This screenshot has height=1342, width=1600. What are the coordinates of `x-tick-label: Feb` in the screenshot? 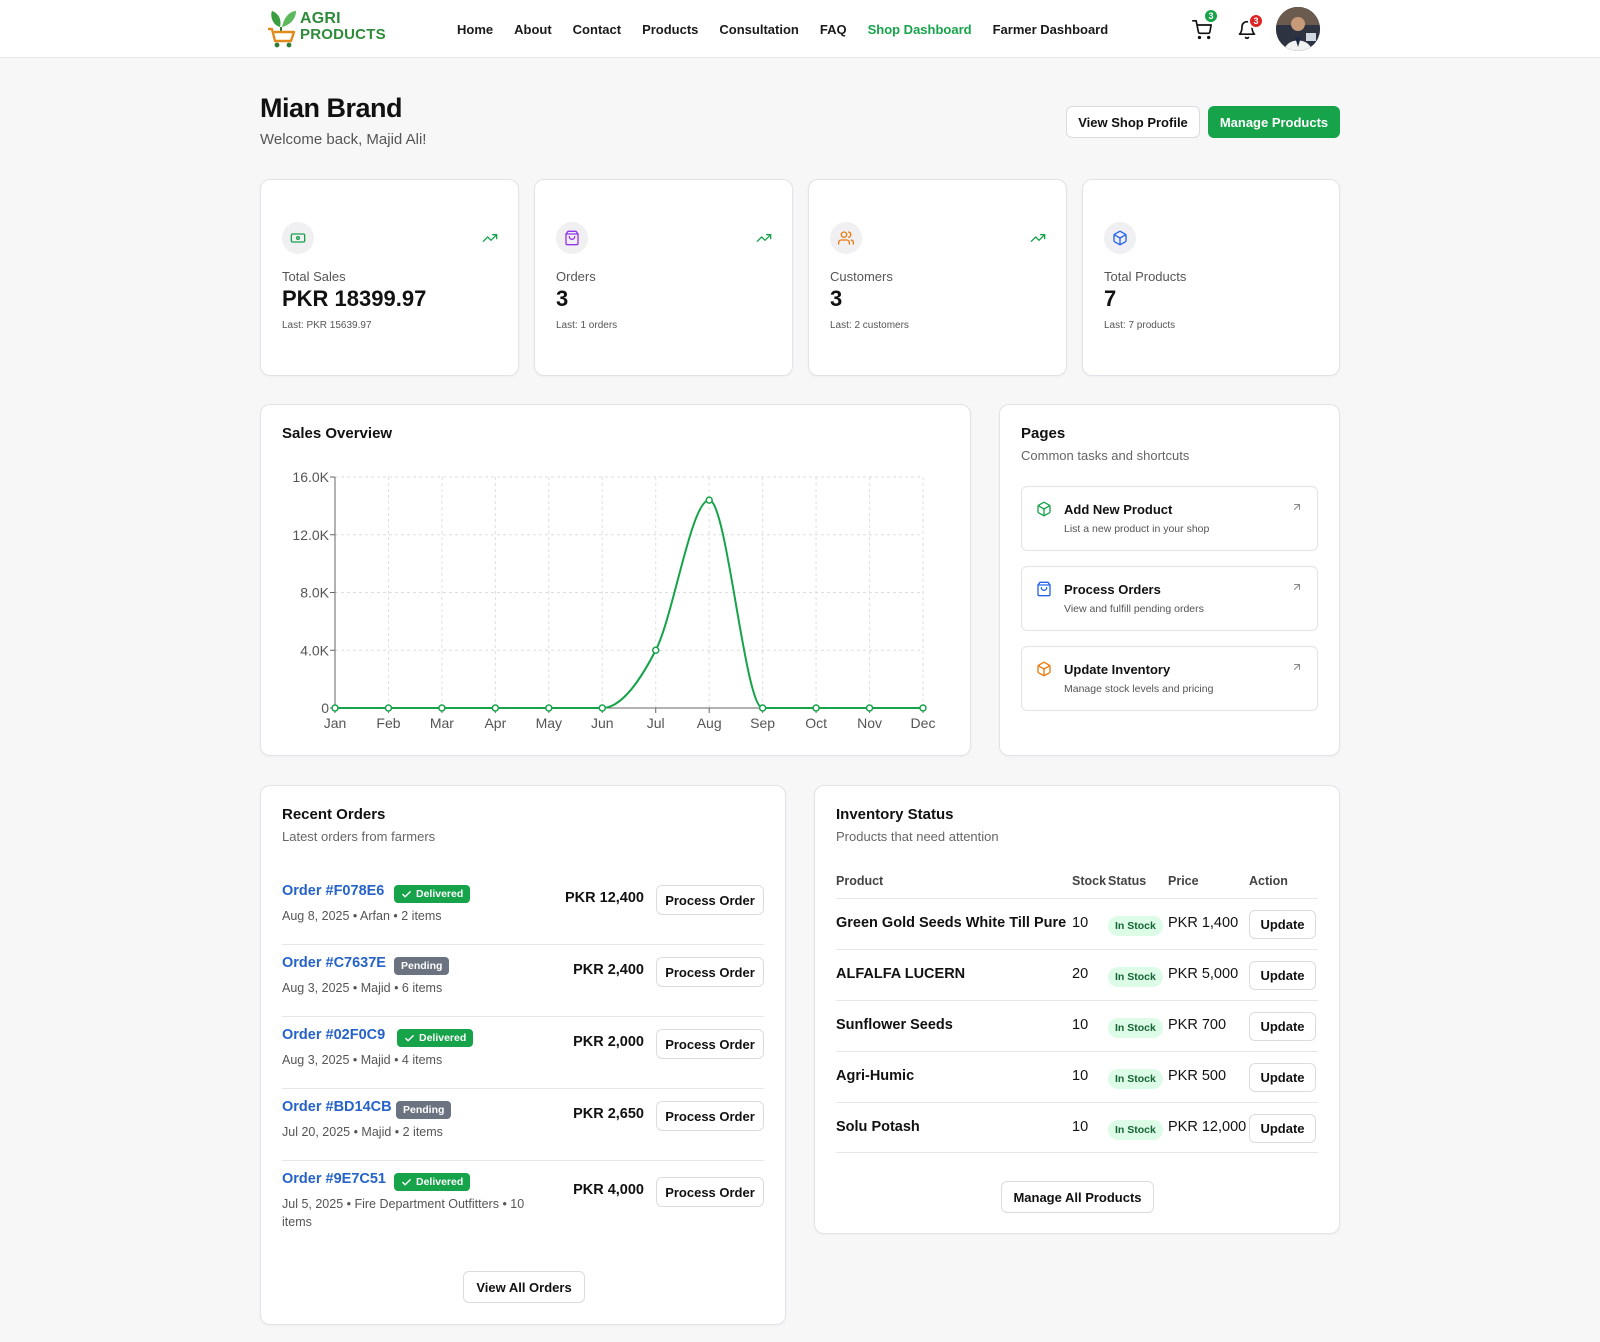 It's located at (388, 723).